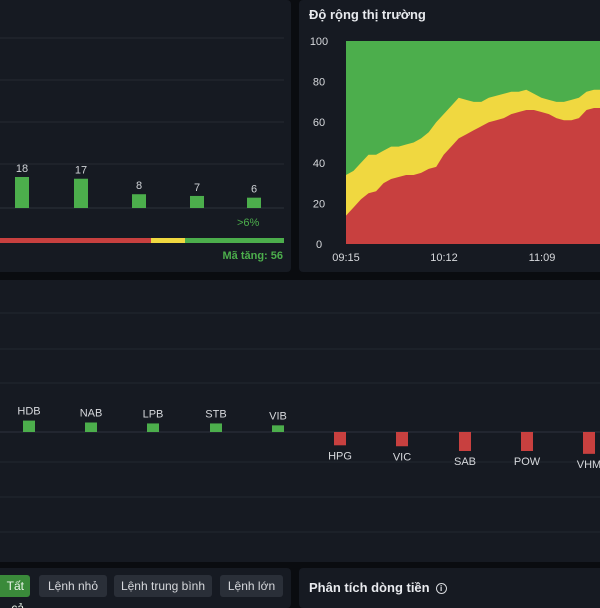  What do you see at coordinates (252, 256) in the screenshot?
I see `advancers-count: Mã tăng: 56` at bounding box center [252, 256].